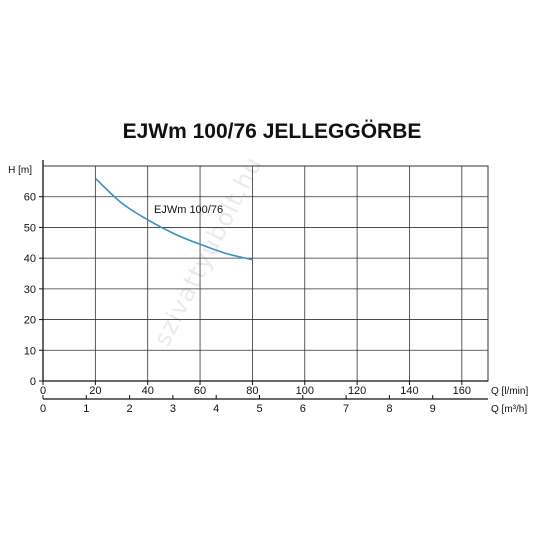 This screenshot has width=545, height=546. Describe the element at coordinates (95, 391) in the screenshot. I see `x-tick-label: 20` at that location.